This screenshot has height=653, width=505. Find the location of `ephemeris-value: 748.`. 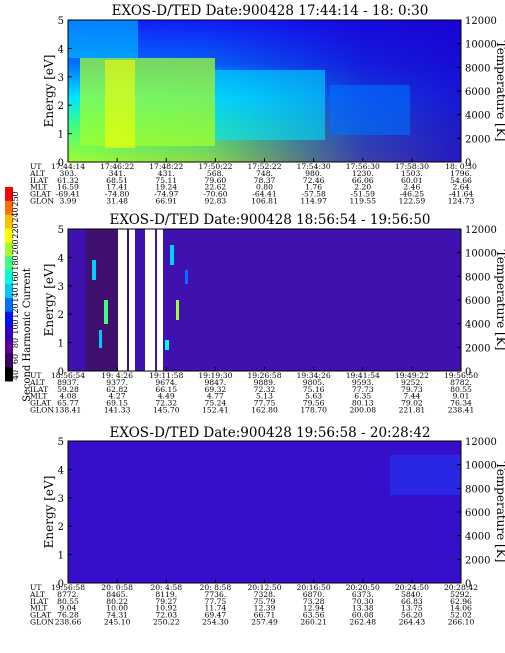

ephemeris-value: 748. is located at coordinates (264, 173).